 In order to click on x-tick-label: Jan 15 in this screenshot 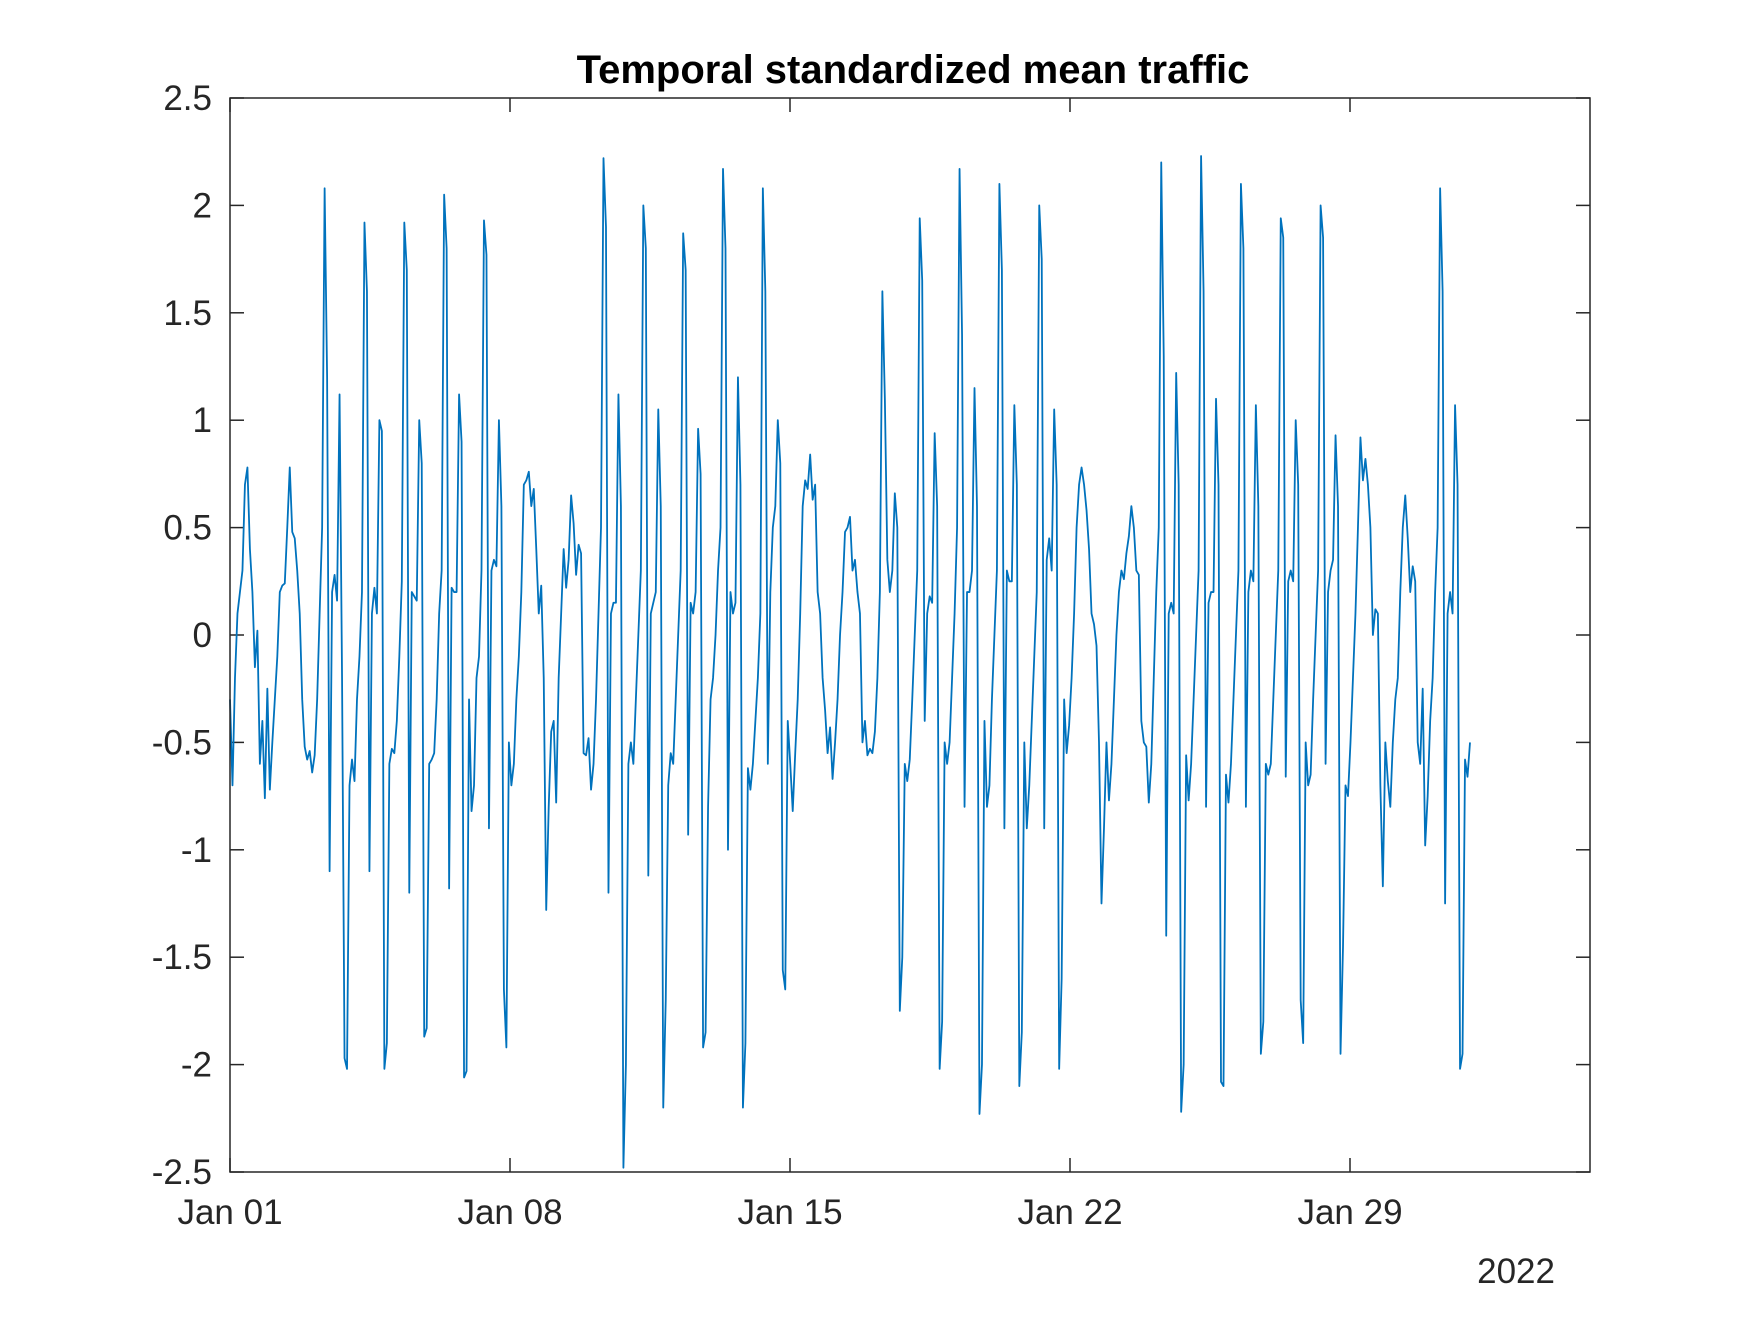, I will do `click(789, 1212)`.